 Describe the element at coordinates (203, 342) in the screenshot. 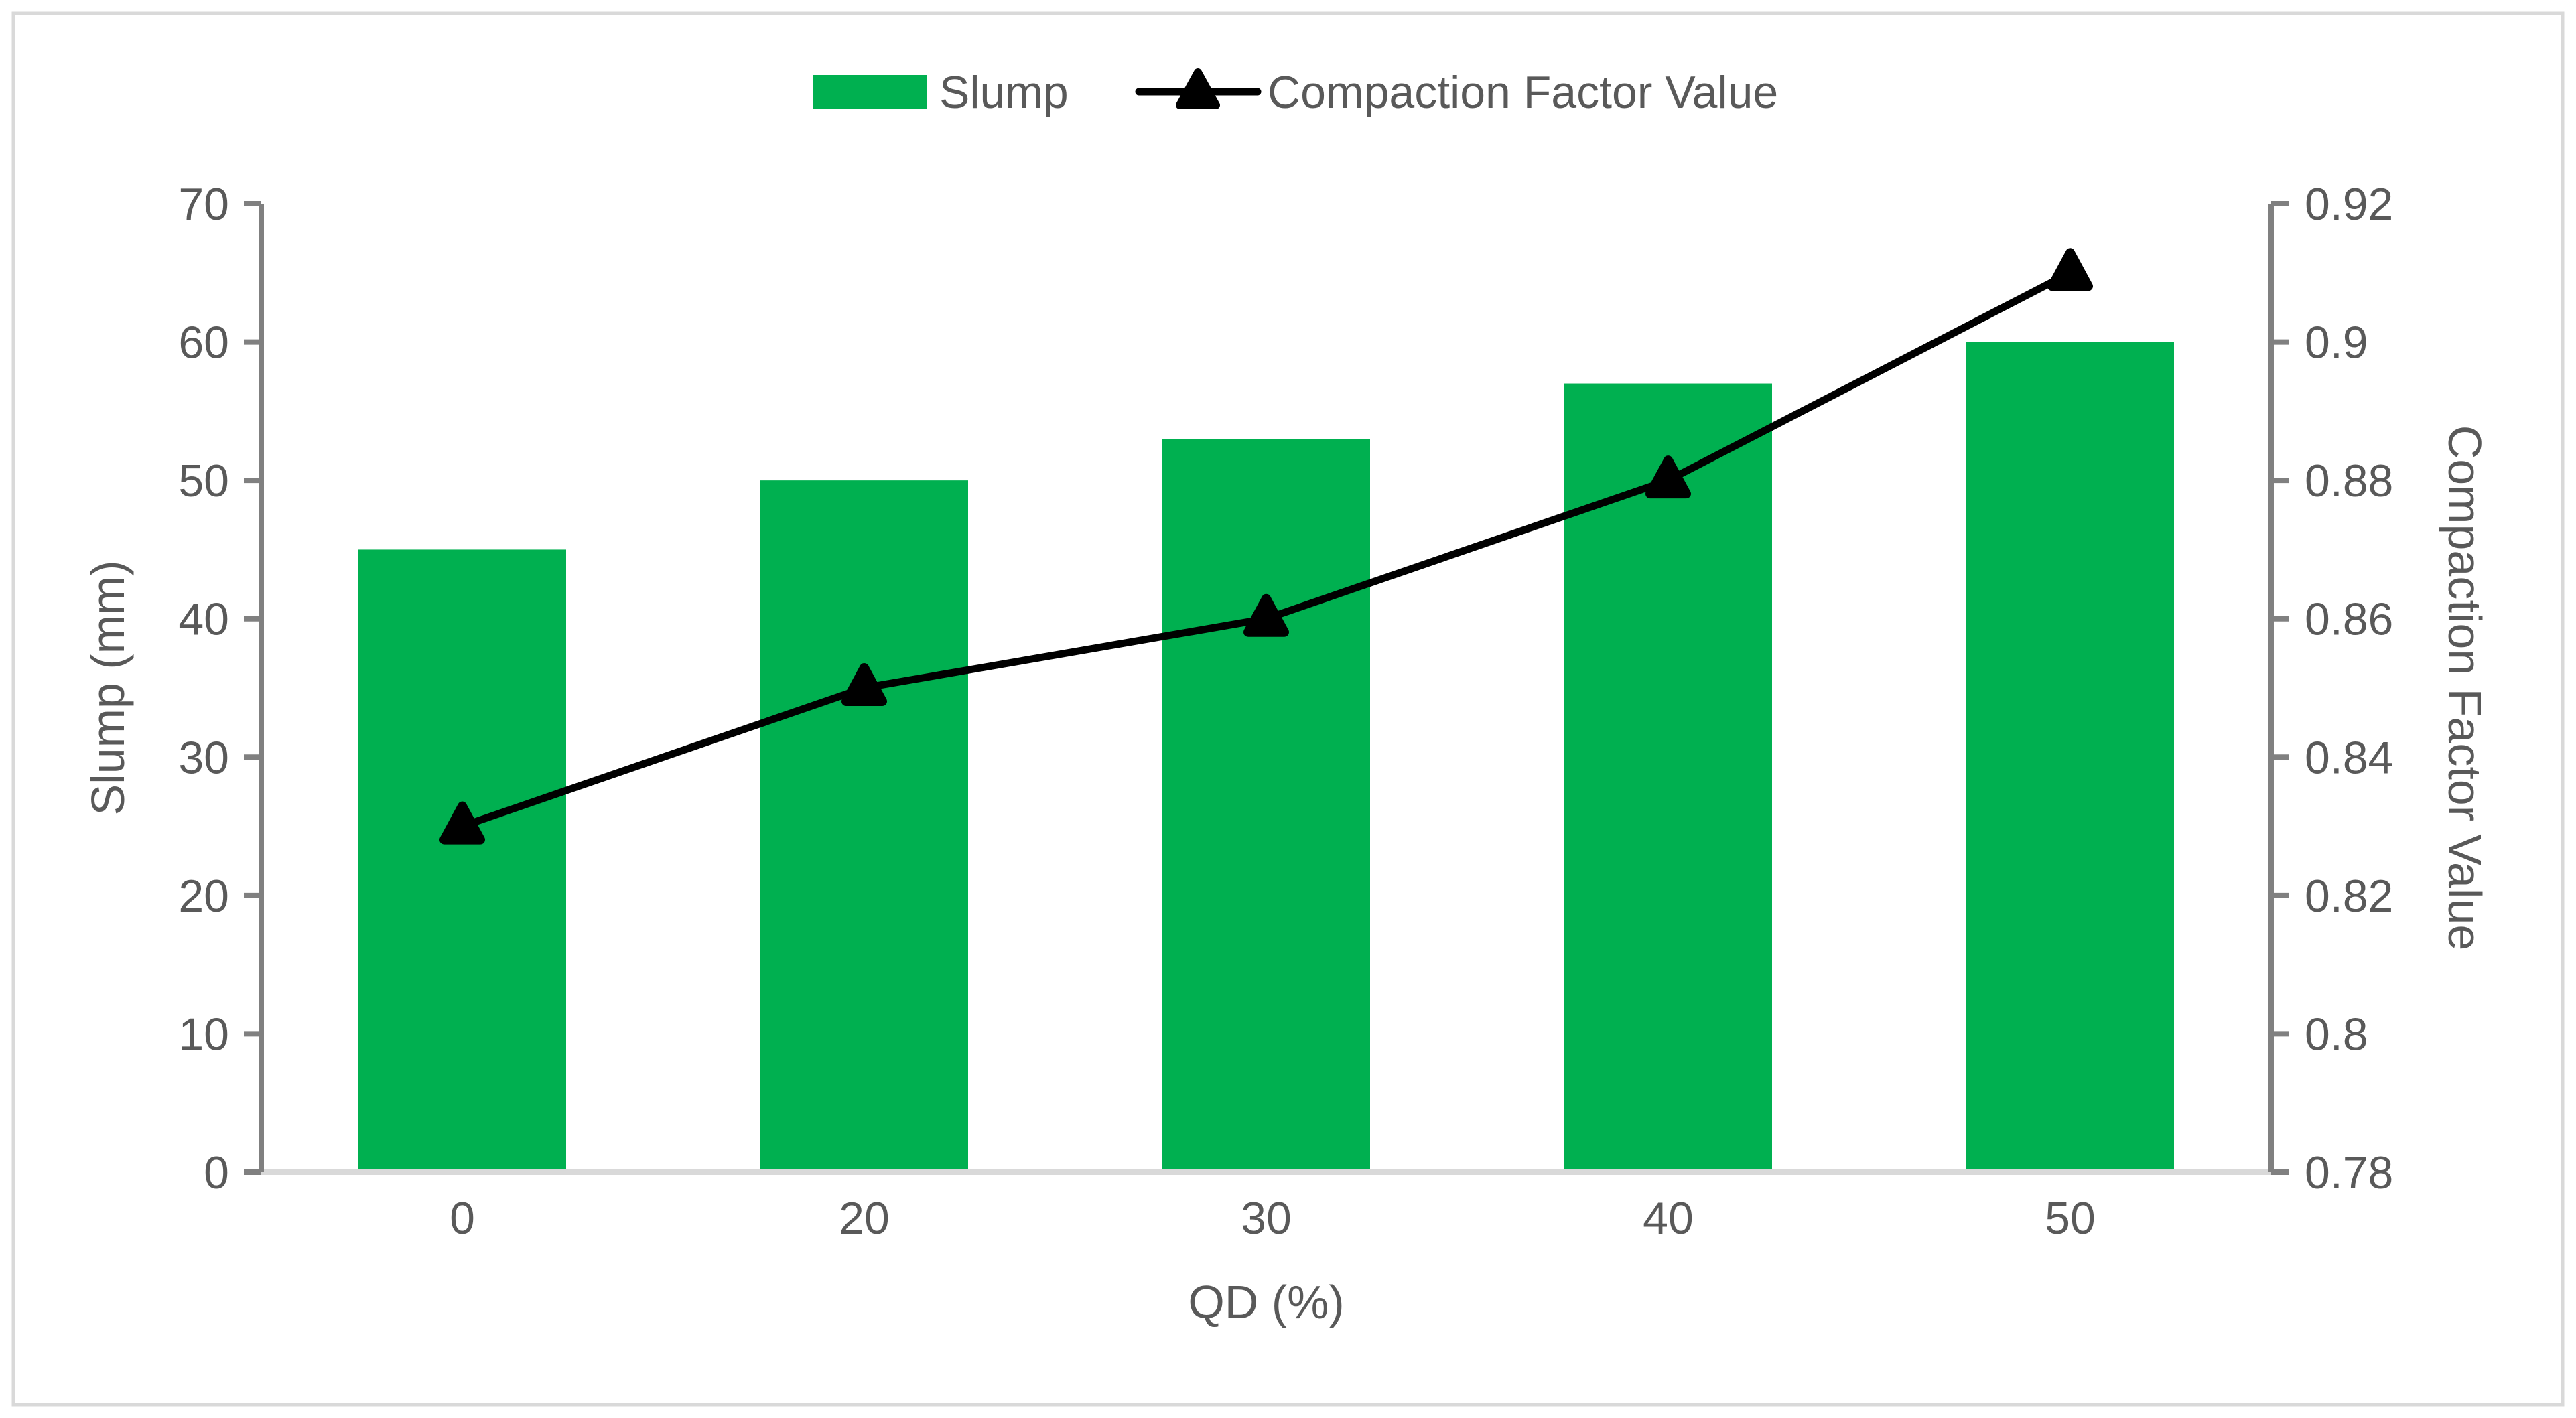

I see `left-axis-tick-label: 60` at that location.